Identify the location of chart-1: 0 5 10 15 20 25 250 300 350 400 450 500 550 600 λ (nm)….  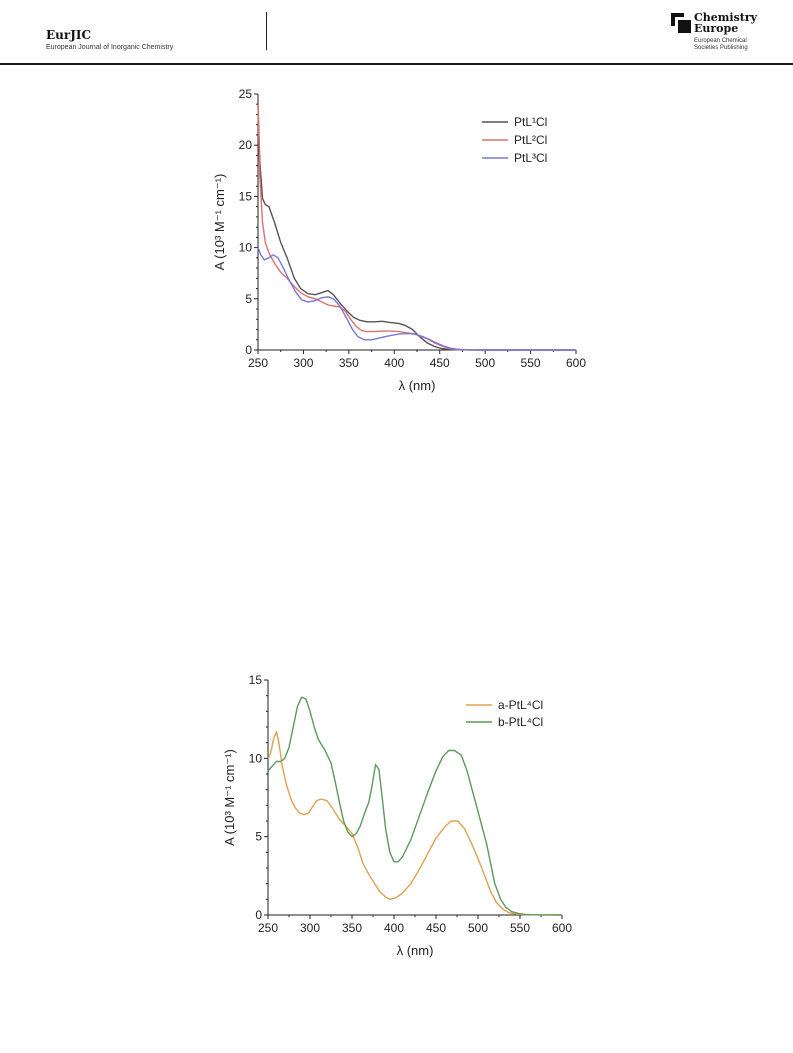
(399, 240).